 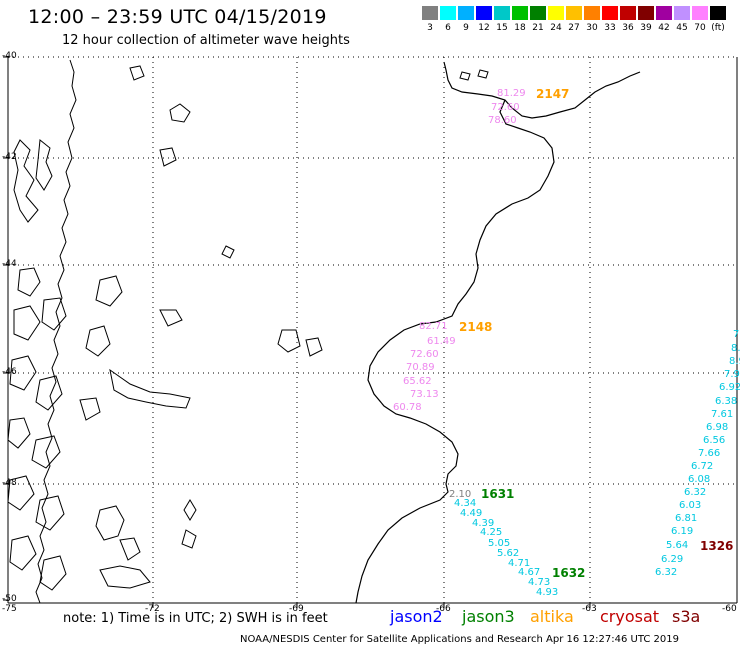 I want to click on wave-height-value: 6.19, so click(x=682, y=531).